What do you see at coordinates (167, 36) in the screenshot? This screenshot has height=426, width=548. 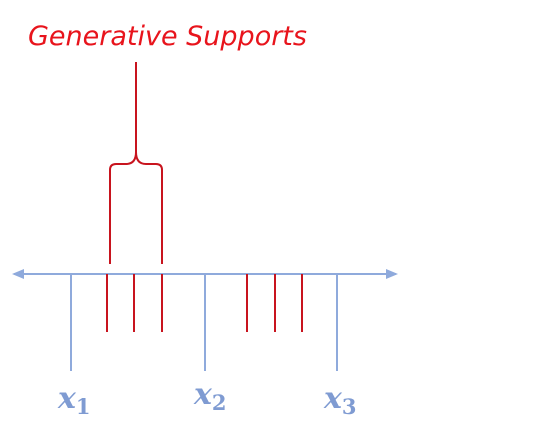 I see `title-label: Generative Supports` at bounding box center [167, 36].